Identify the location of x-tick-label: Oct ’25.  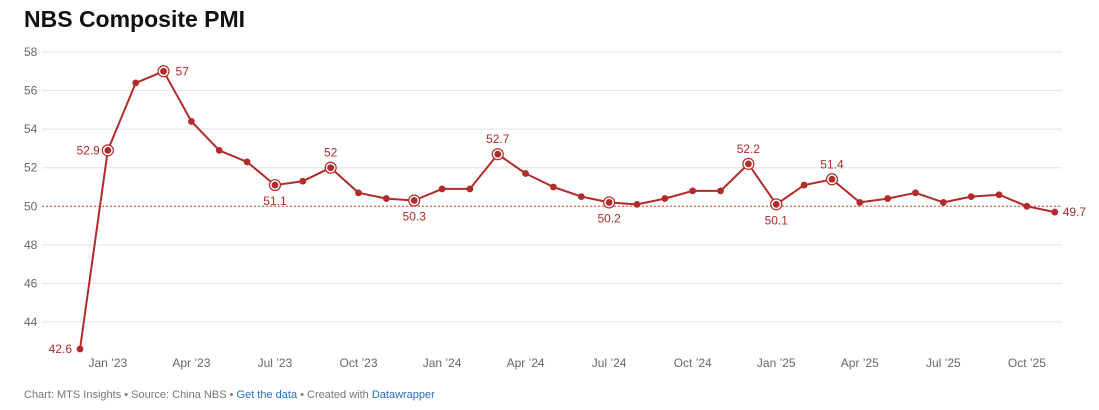
(1027, 363).